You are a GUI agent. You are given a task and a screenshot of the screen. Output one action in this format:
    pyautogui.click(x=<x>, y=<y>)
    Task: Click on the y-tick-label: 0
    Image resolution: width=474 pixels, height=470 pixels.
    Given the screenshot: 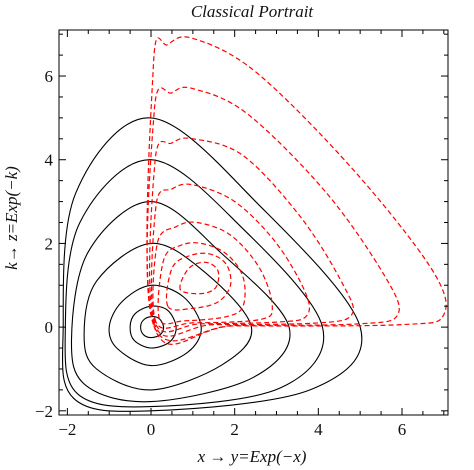 What is the action you would take?
    pyautogui.click(x=49, y=327)
    